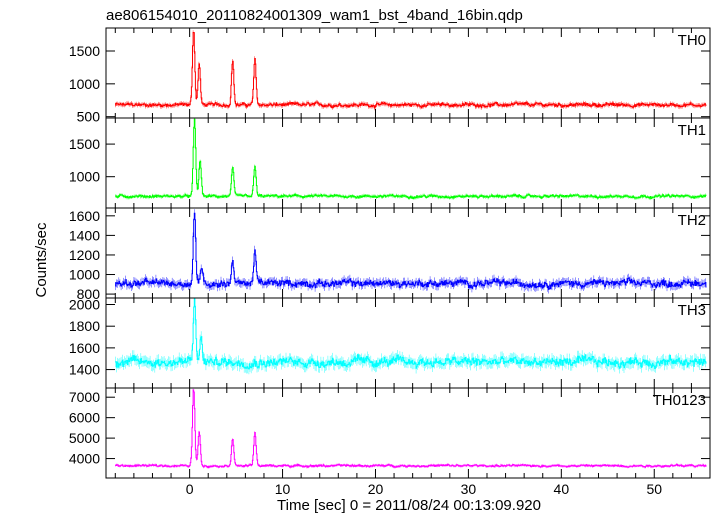 The image size is (717, 516). What do you see at coordinates (89, 117) in the screenshot?
I see `y-tick-label: 500` at bounding box center [89, 117].